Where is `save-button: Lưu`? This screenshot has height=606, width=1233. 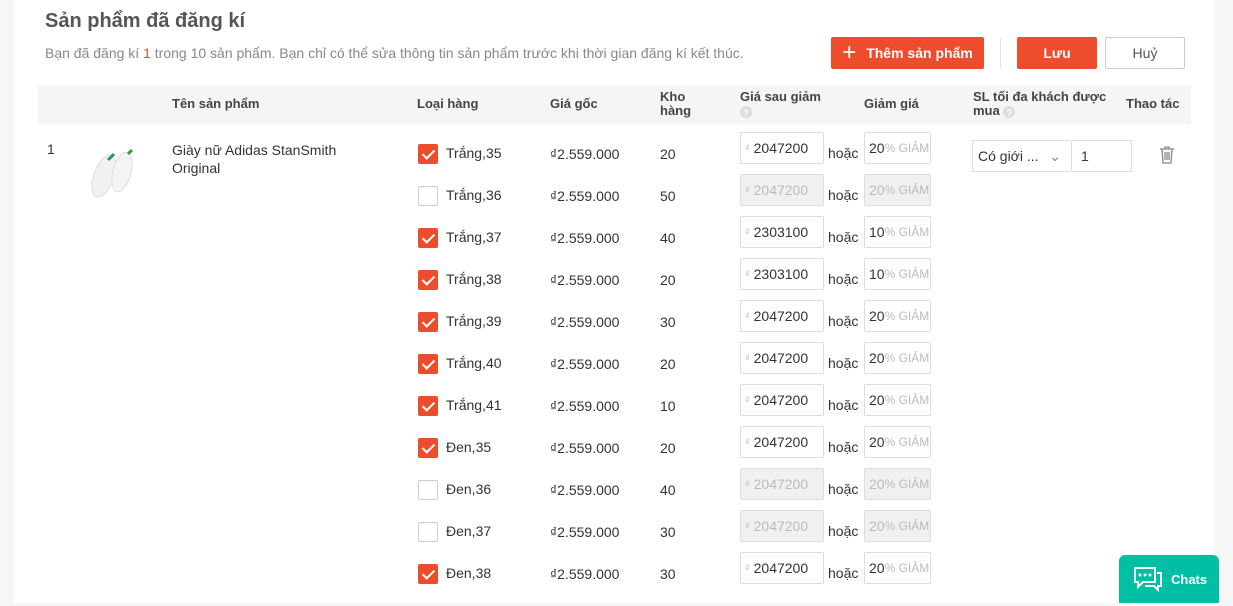
save-button: Lưu is located at coordinates (1057, 53).